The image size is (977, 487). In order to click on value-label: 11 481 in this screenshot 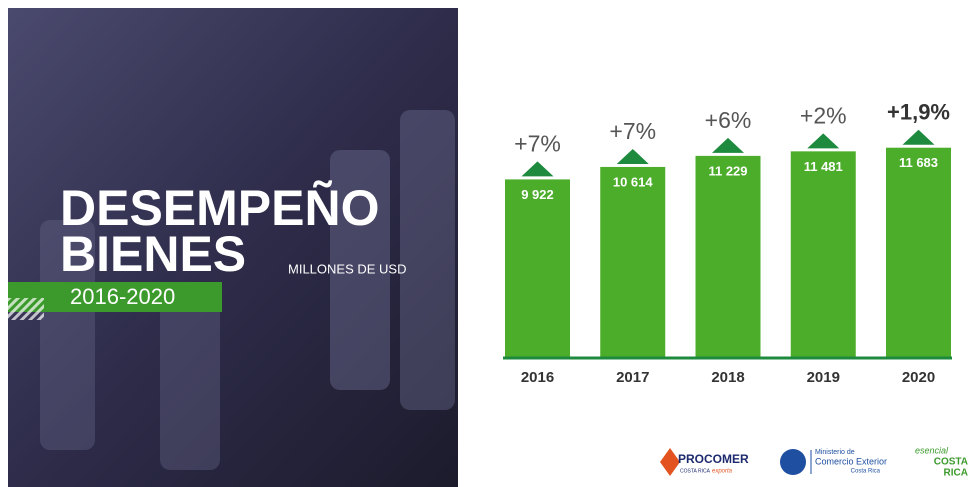, I will do `click(823, 166)`.